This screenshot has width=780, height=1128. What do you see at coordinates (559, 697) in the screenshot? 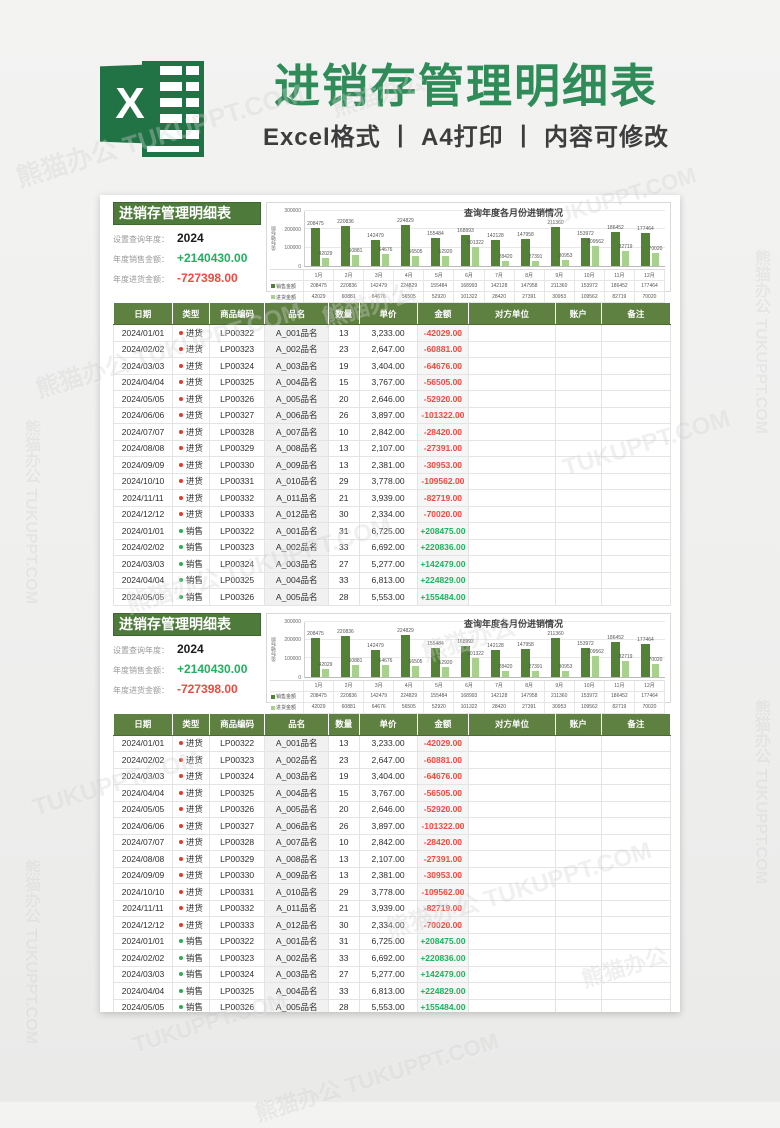
I see `series-value: 211360` at bounding box center [559, 697].